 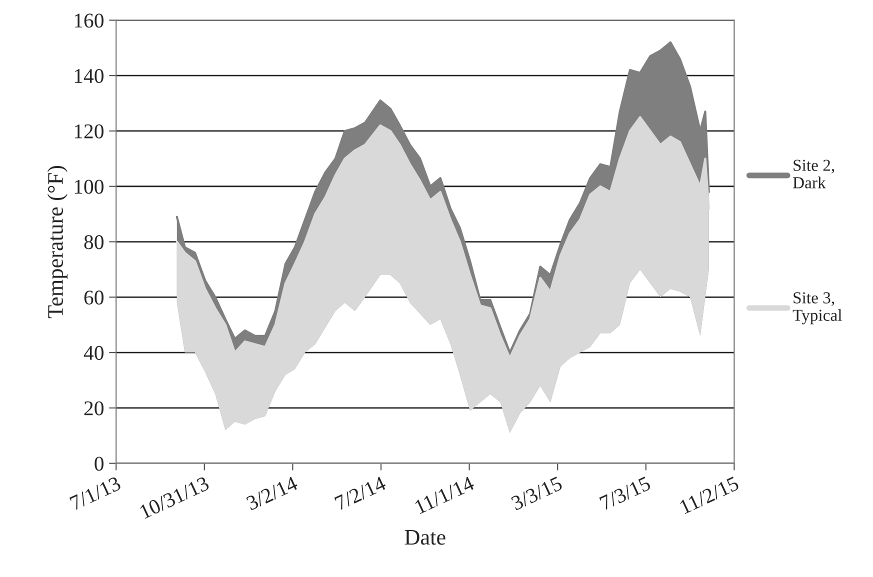 I want to click on x-tick-label: 3/2/14, so click(x=272, y=493).